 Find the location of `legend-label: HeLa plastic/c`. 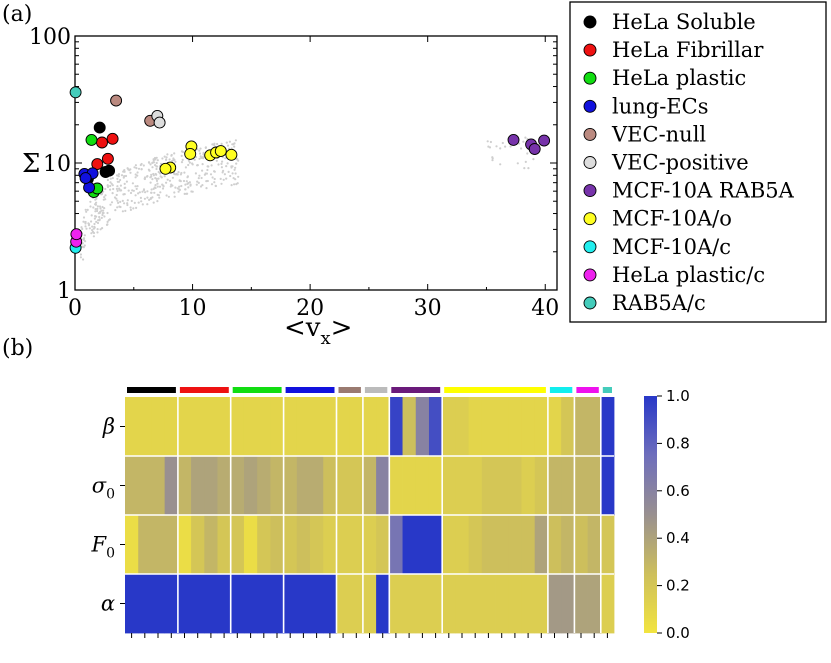

legend-label: HeLa plastic/c is located at coordinates (688, 275).